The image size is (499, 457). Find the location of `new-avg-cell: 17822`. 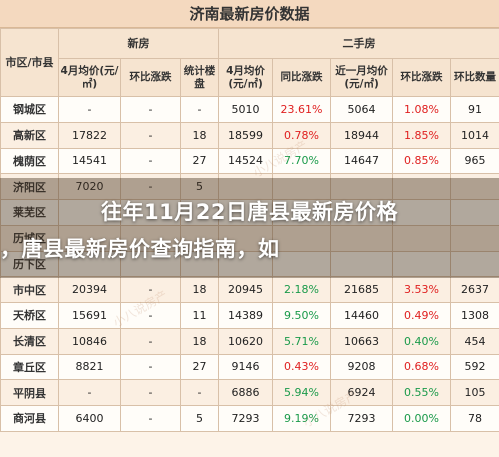

new-avg-cell: 17822 is located at coordinates (89, 135).